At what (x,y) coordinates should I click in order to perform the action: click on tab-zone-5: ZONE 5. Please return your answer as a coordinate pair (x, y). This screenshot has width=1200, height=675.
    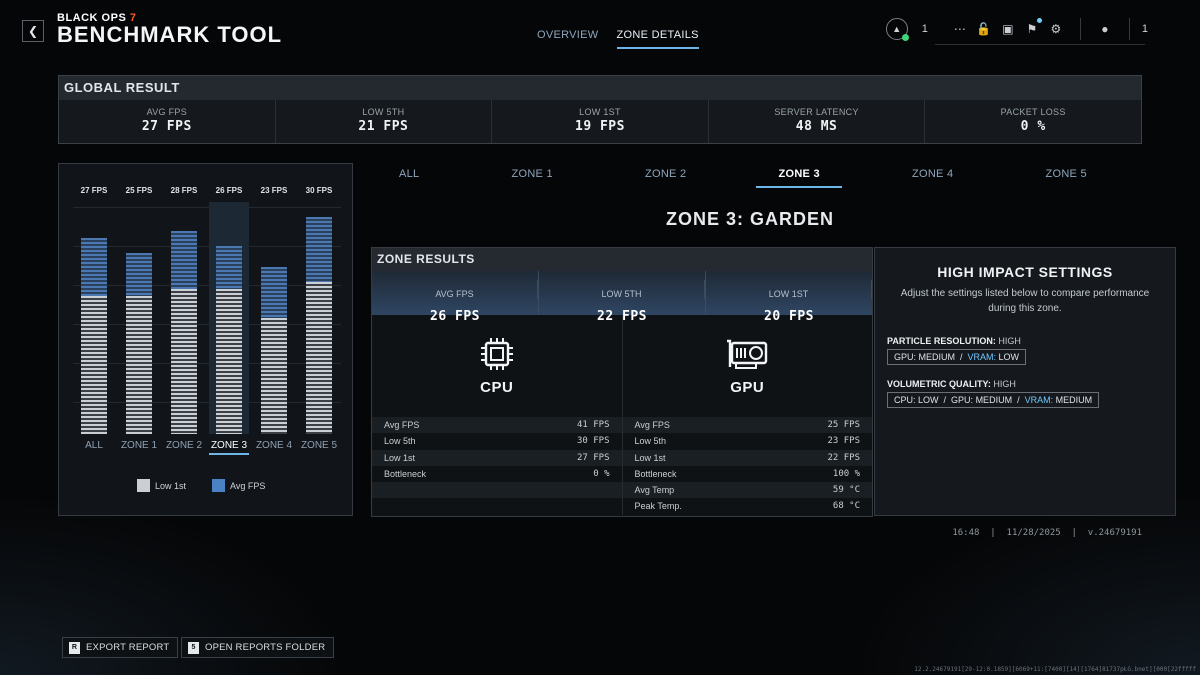
    Looking at the image, I should click on (1066, 174).